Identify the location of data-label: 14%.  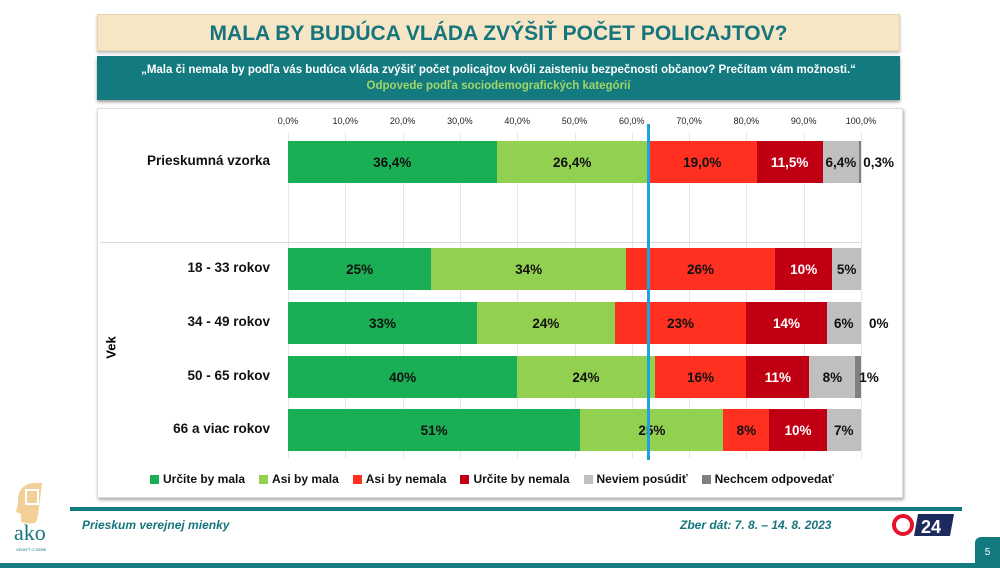
(786, 323).